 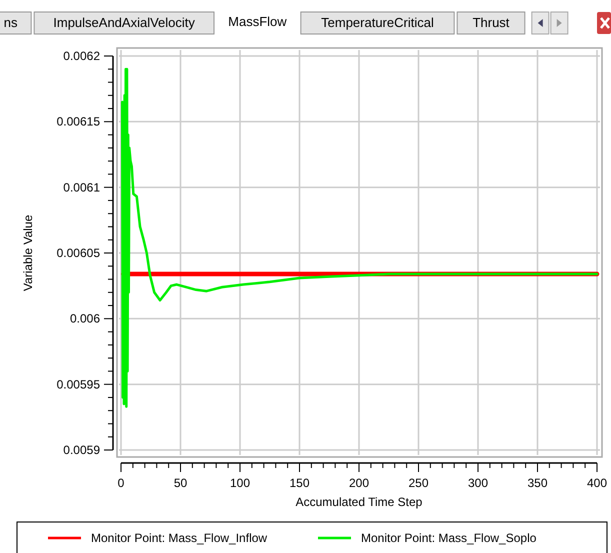 I want to click on y-tick-label: 0.006, so click(x=85, y=319).